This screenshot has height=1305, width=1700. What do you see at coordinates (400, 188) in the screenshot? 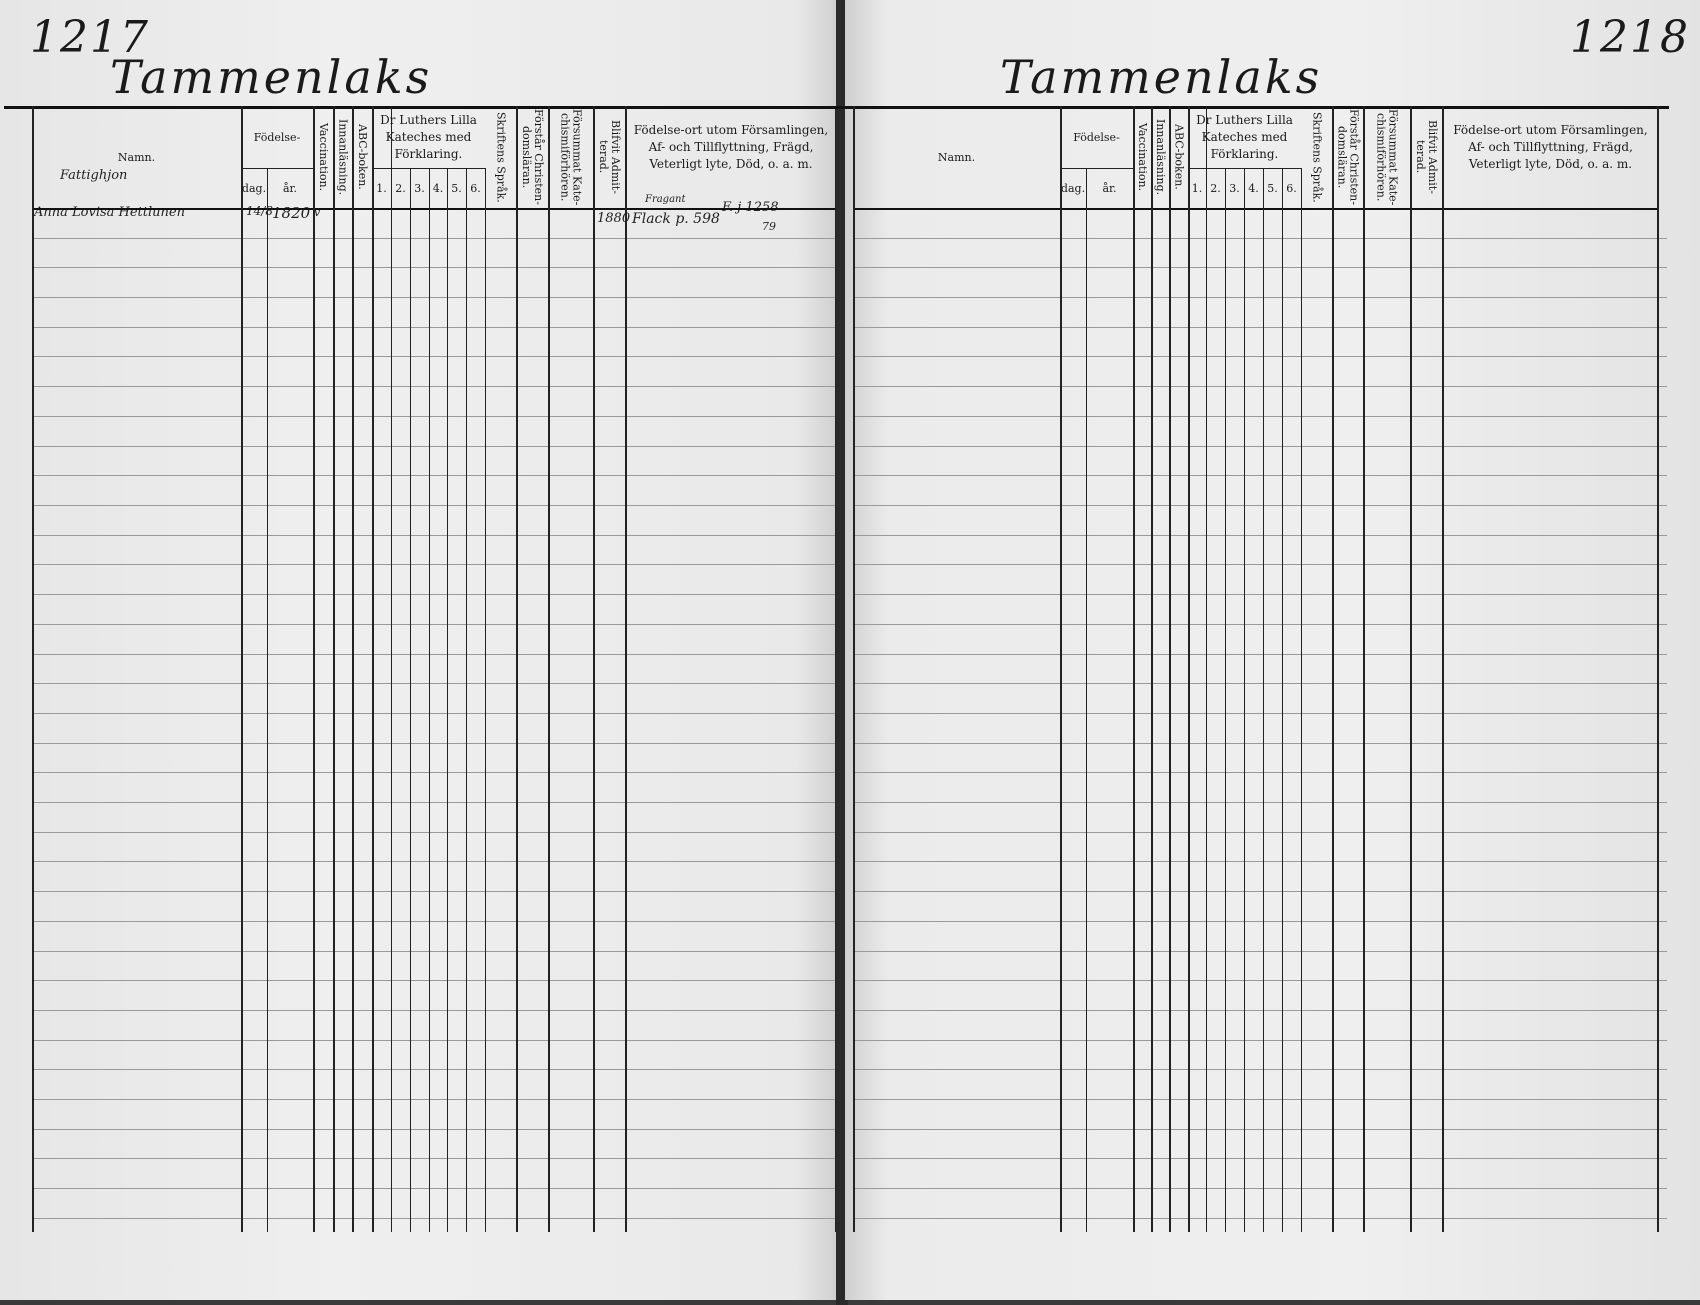
I see `header-catechism-part: 2.` at bounding box center [400, 188].